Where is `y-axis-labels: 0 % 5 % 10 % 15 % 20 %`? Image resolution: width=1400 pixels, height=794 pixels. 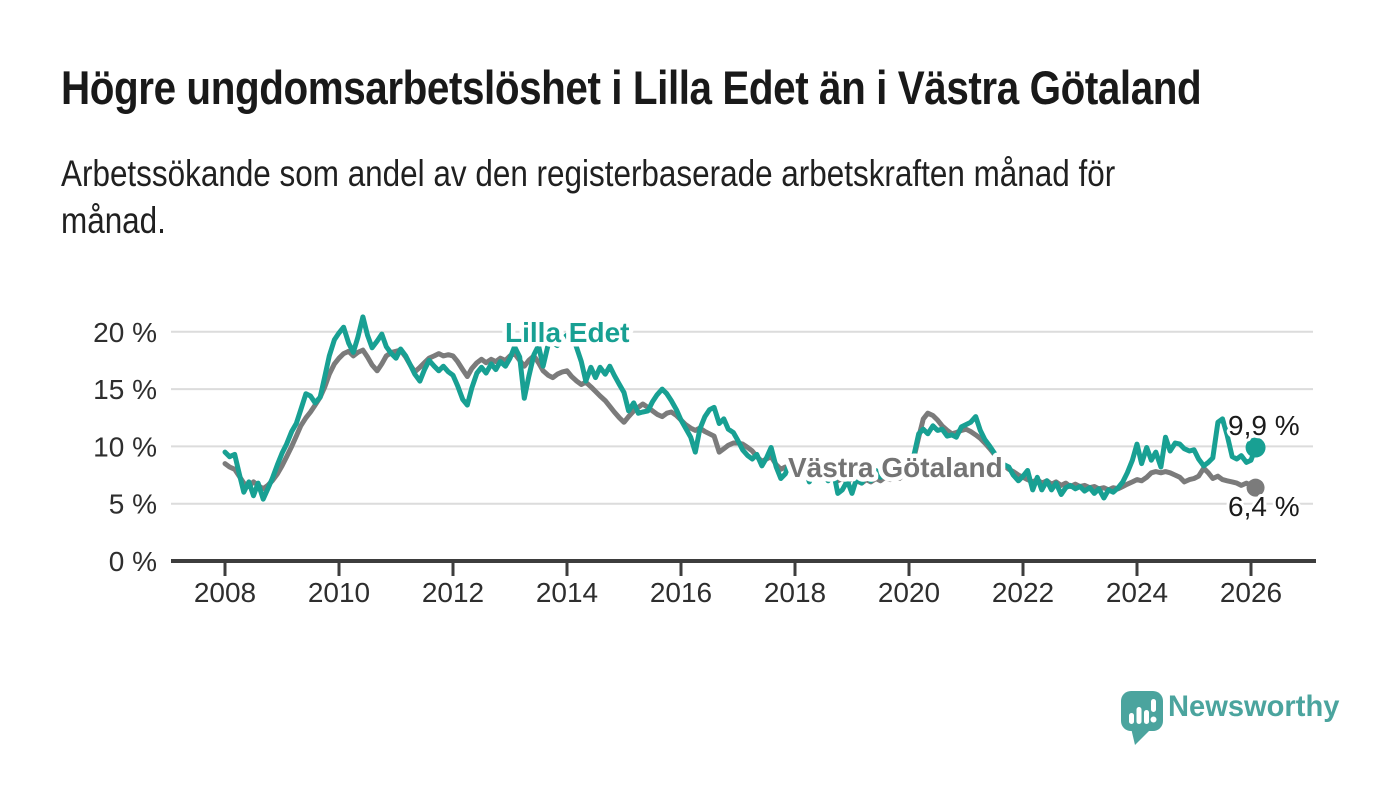 y-axis-labels: 0 % 5 % 10 % 15 % 20 % is located at coordinates (125, 447).